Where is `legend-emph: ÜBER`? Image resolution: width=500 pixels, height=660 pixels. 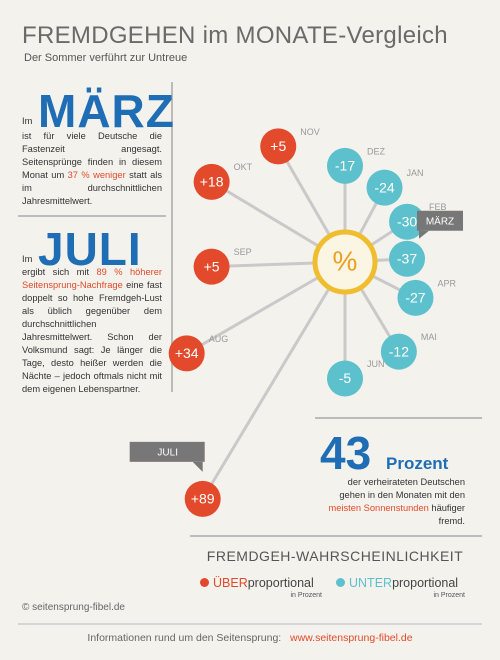
legend-emph: ÜBER is located at coordinates (230, 583).